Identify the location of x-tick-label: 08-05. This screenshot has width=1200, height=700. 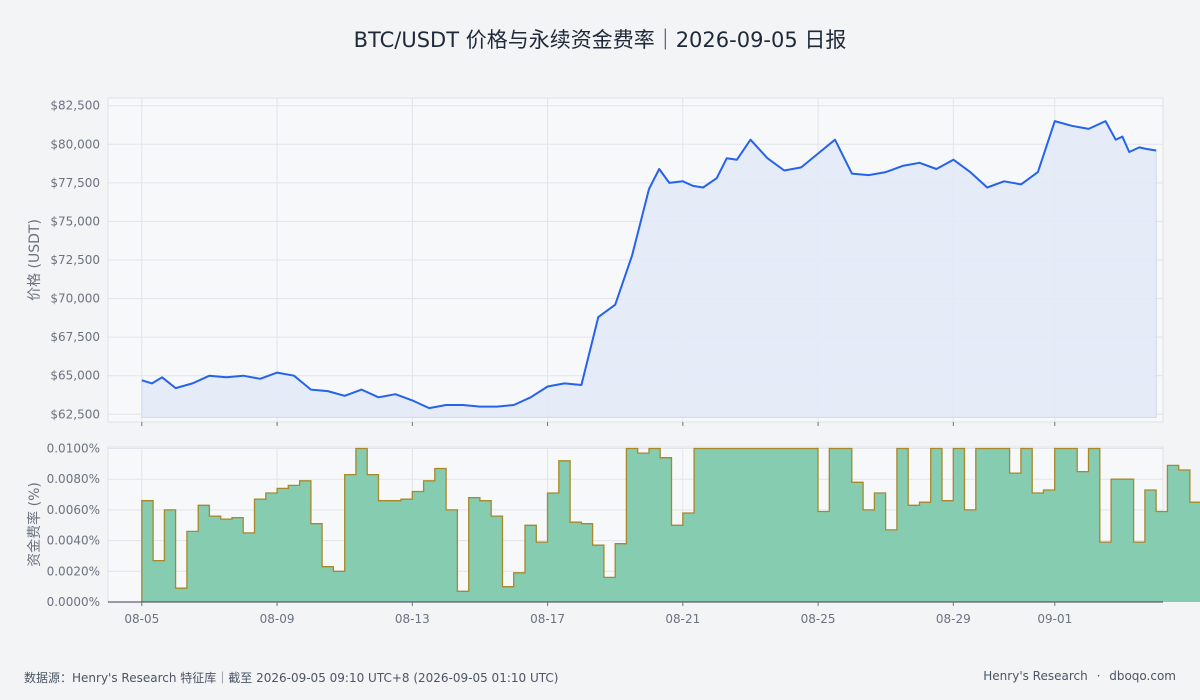
(141, 619).